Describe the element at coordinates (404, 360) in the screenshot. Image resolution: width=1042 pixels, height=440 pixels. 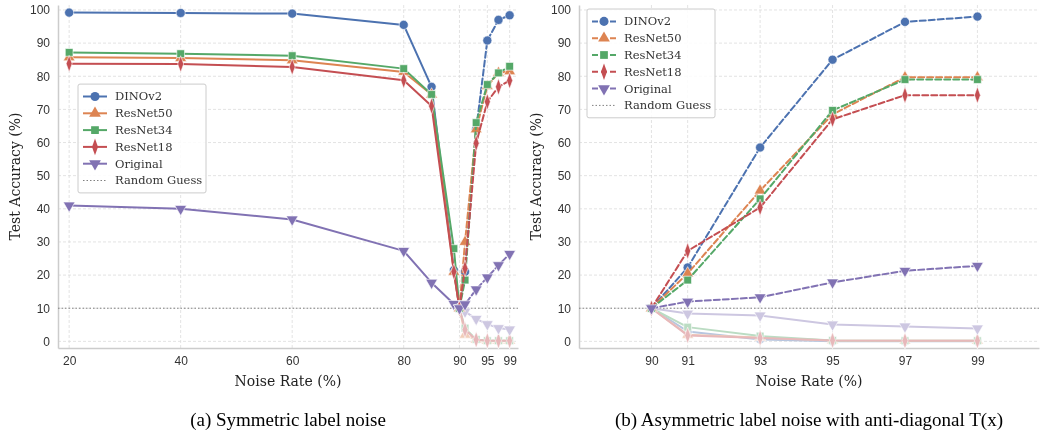
I see `x-tick-label: 80` at that location.